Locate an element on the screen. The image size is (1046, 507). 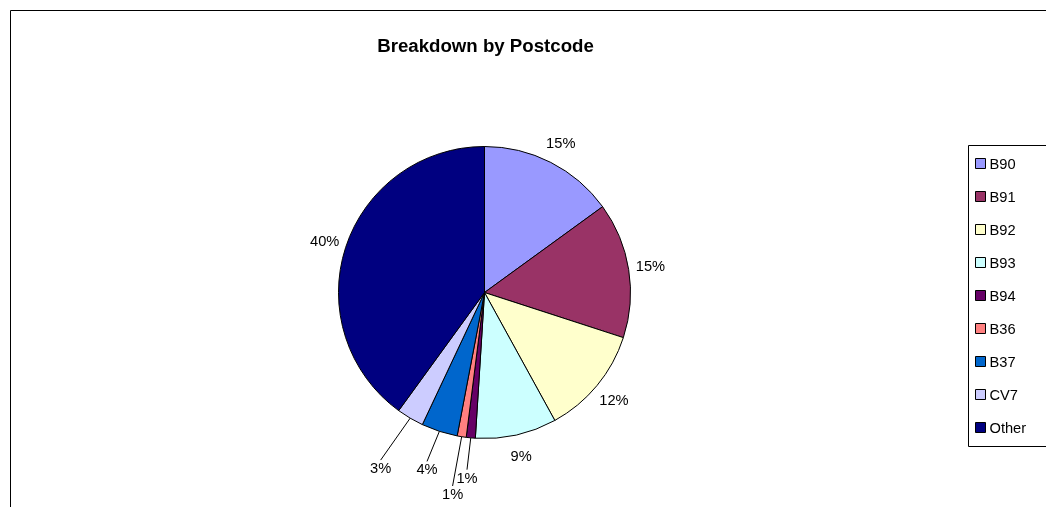
legend-label: B92 is located at coordinates (1002, 229).